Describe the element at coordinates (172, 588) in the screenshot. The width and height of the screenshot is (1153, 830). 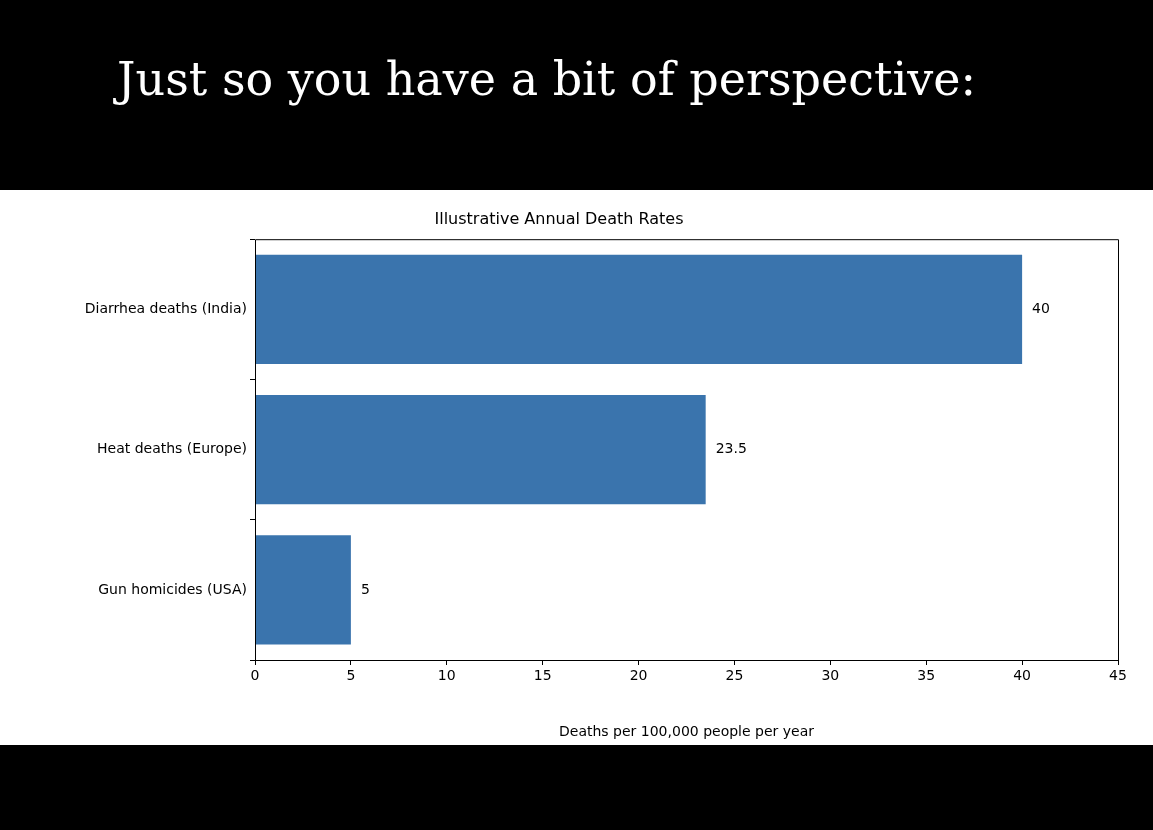
I see `y-tick-label: Gun homicides (USA)` at that location.